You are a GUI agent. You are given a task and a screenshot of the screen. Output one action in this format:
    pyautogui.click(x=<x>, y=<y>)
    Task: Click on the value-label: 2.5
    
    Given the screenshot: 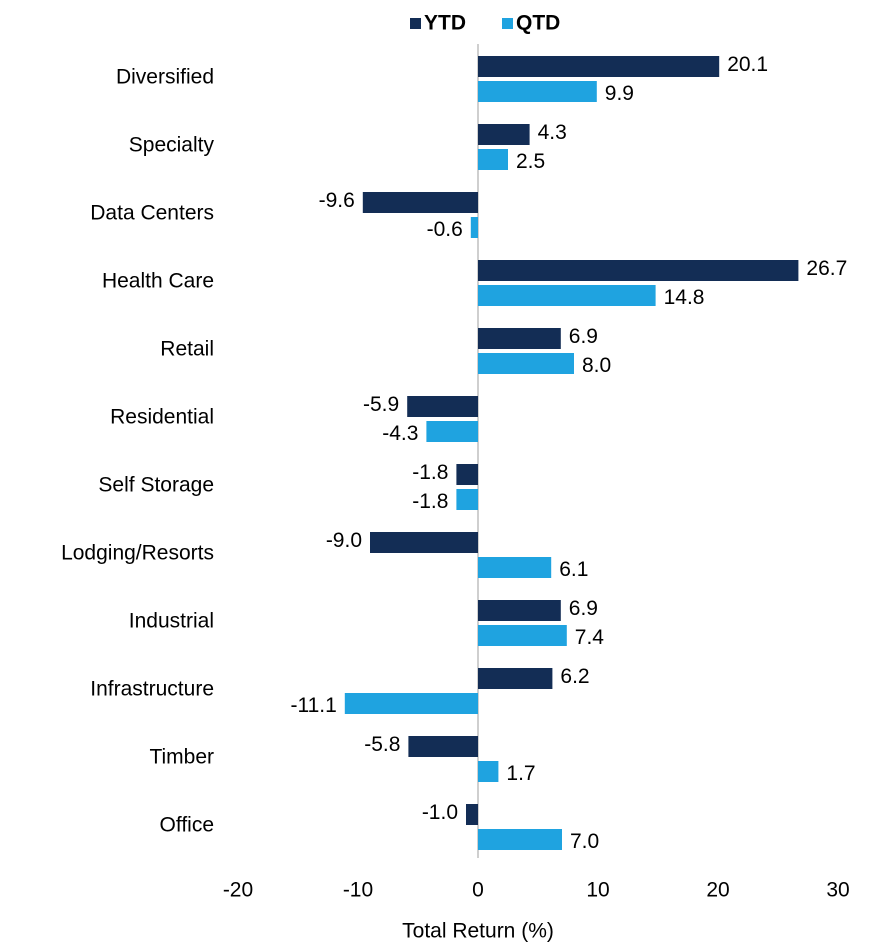 What is the action you would take?
    pyautogui.click(x=530, y=161)
    